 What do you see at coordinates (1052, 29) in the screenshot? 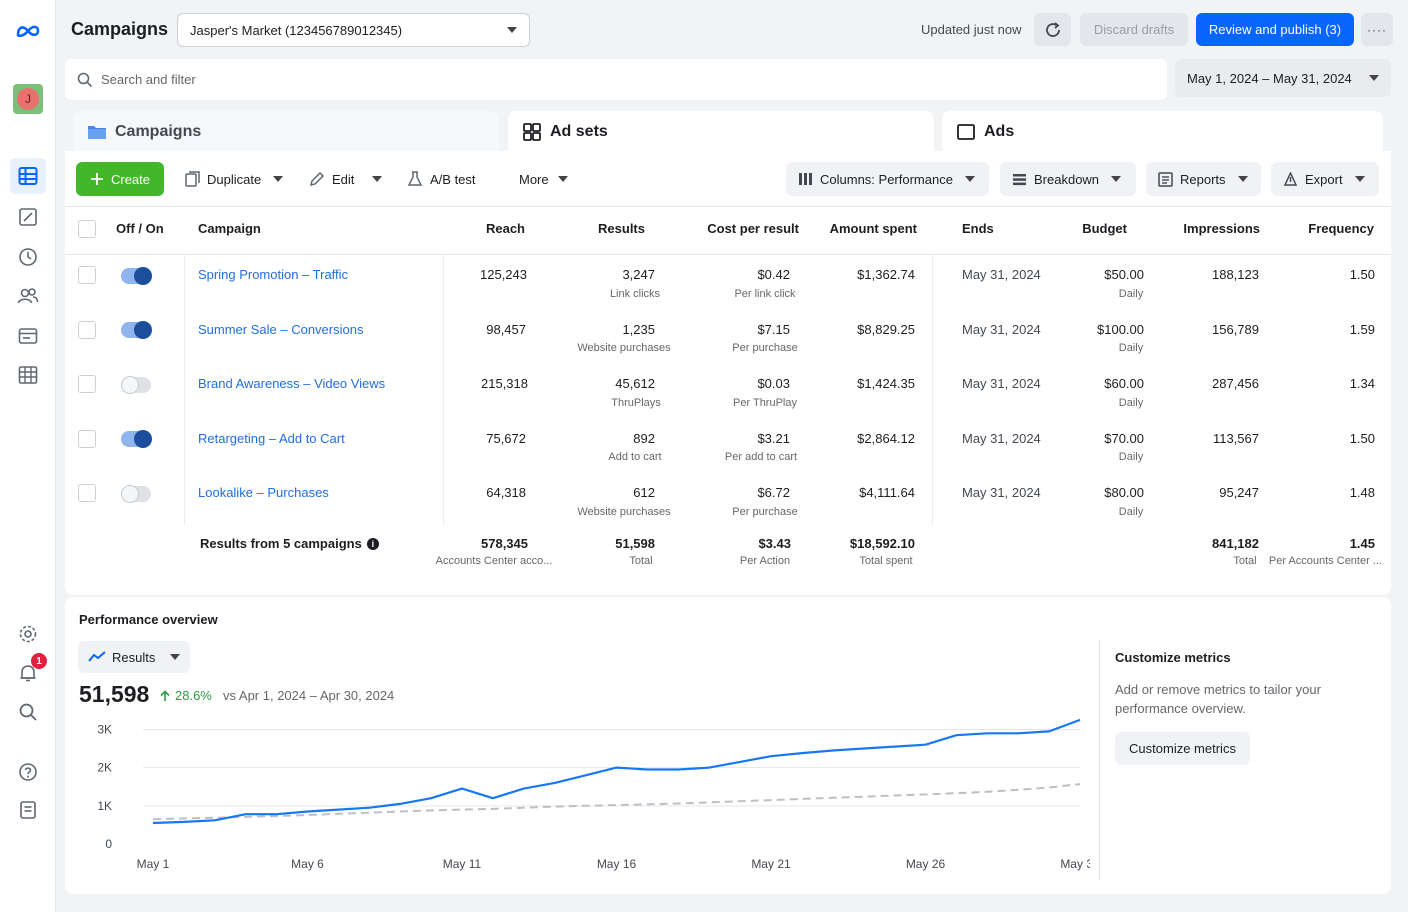
I see `refresh-button` at bounding box center [1052, 29].